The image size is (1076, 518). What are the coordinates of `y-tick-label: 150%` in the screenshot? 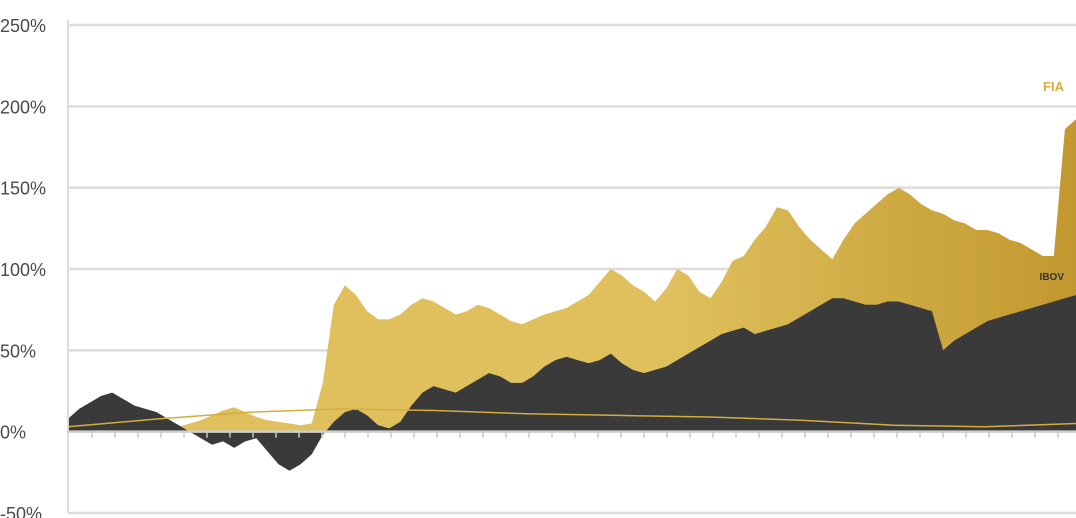 It's located at (23, 189).